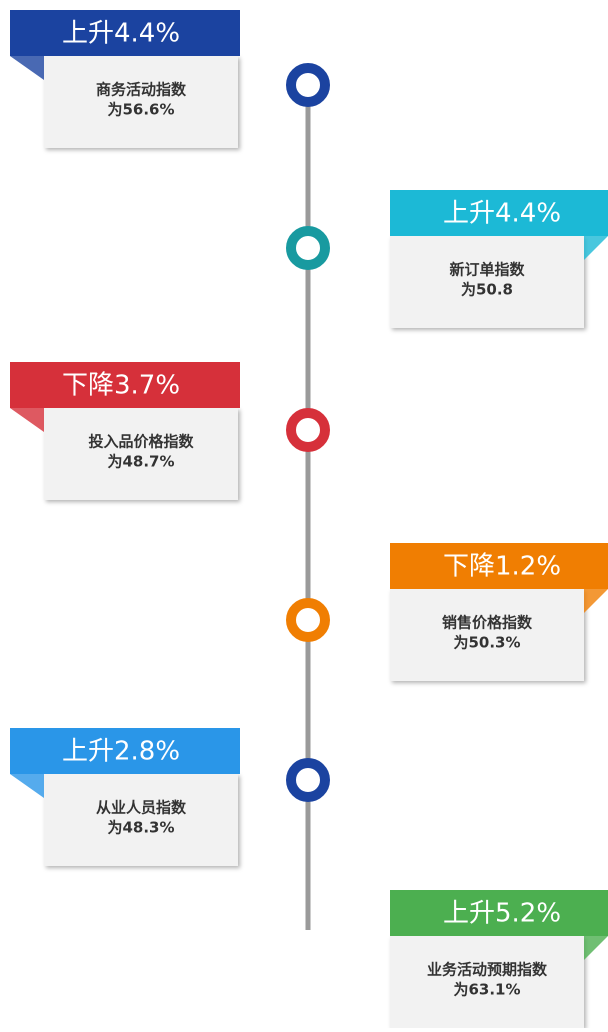 This screenshot has height=1032, width=608. Describe the element at coordinates (140, 828) in the screenshot. I see `card-text: 为48.3%` at that location.